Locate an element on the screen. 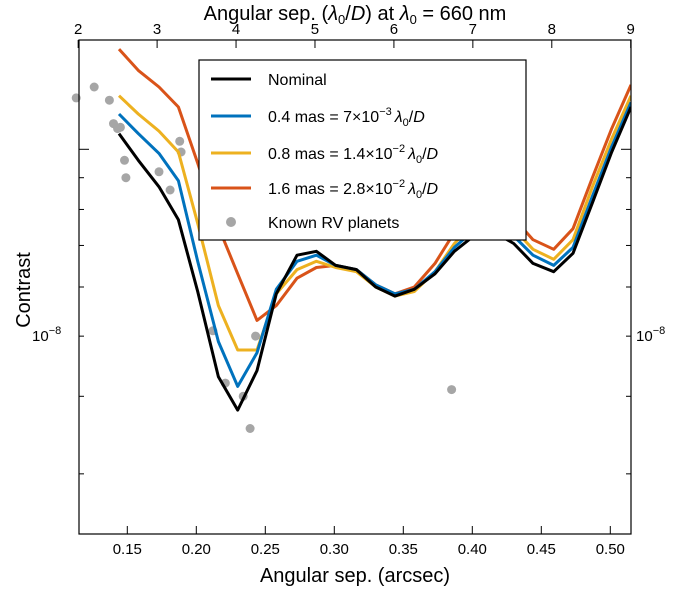 The width and height of the screenshot is (675, 590). x-tick-label: 0.35 is located at coordinates (403, 549).